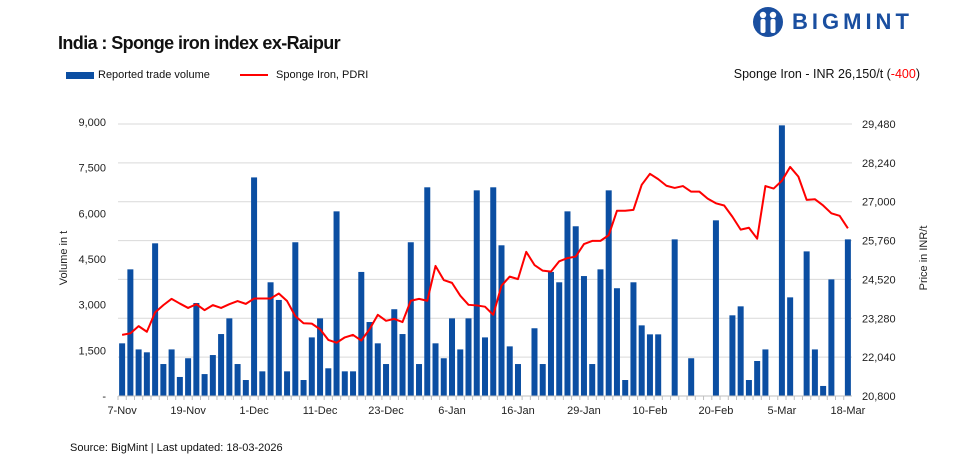  I want to click on legend-label: Sponge Iron, PDRI, so click(322, 75).